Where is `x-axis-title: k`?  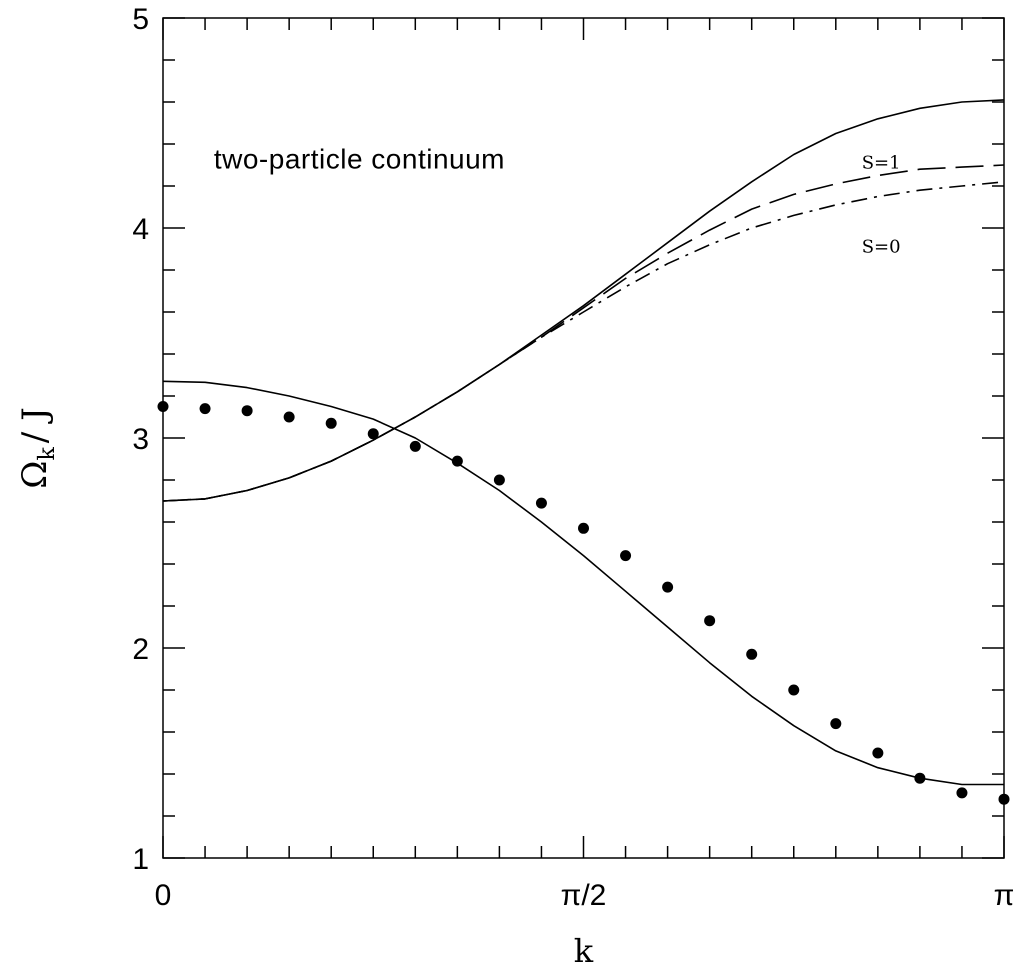
x-axis-title: k is located at coordinates (584, 951).